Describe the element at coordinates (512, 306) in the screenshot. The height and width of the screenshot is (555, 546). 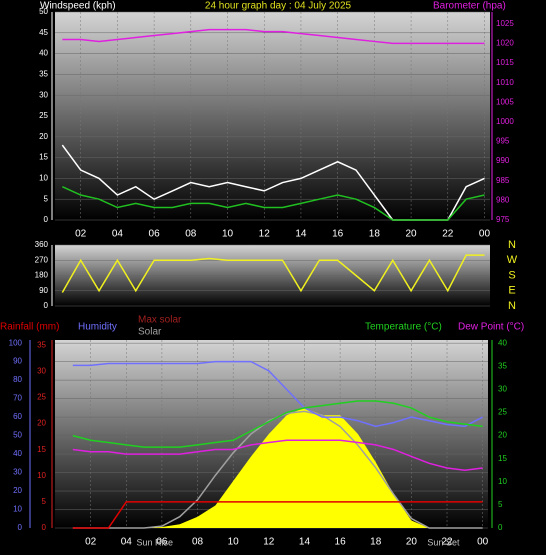
I see `compass-label: N` at that location.